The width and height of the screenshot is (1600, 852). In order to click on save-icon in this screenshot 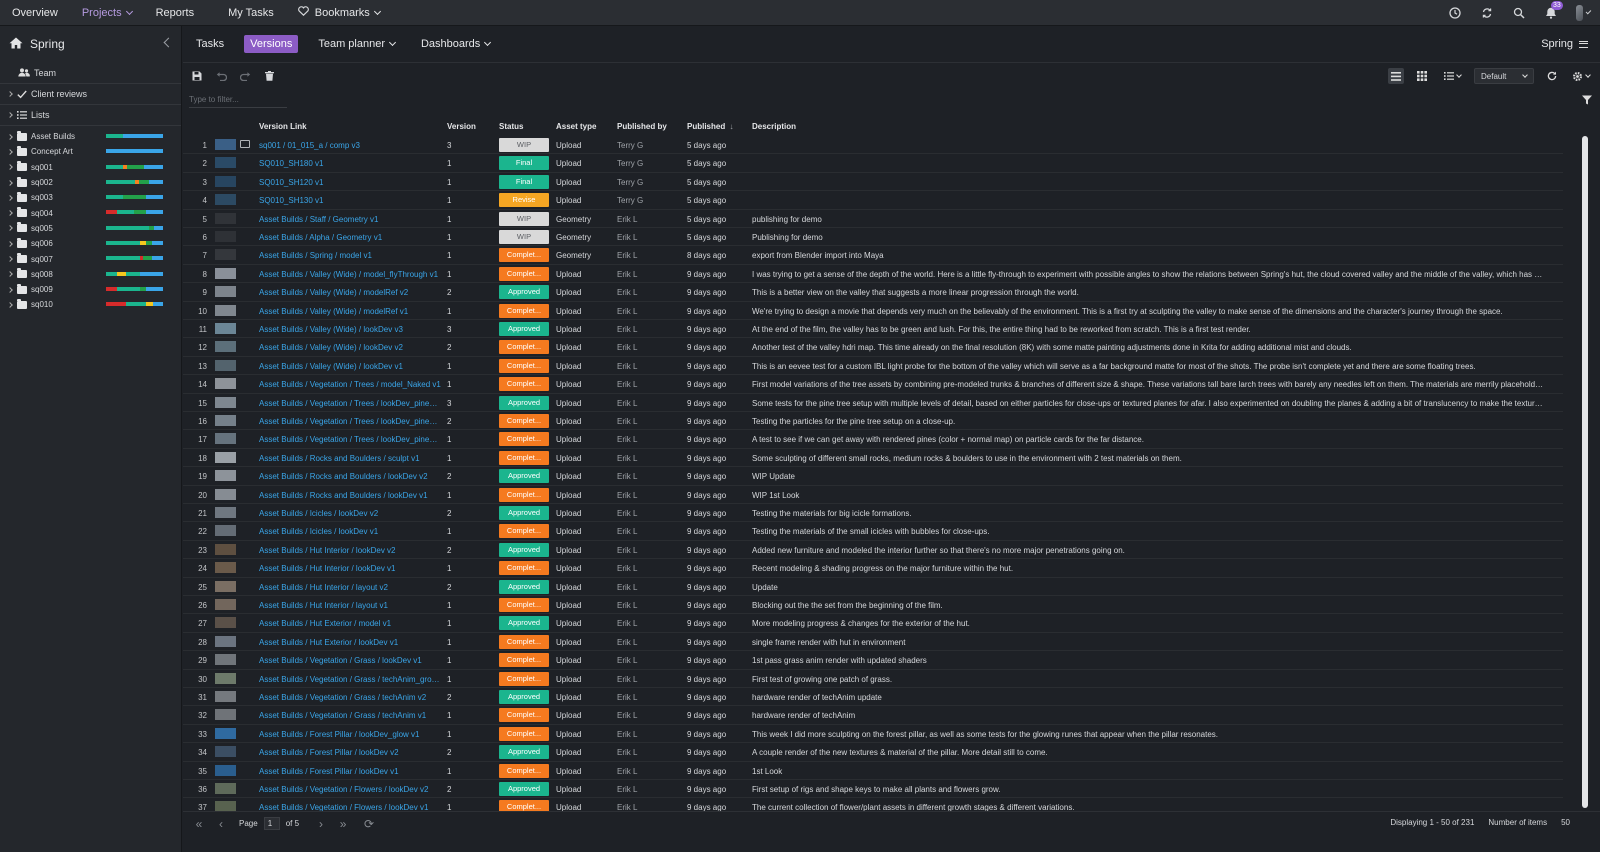, I will do `click(197, 76)`.